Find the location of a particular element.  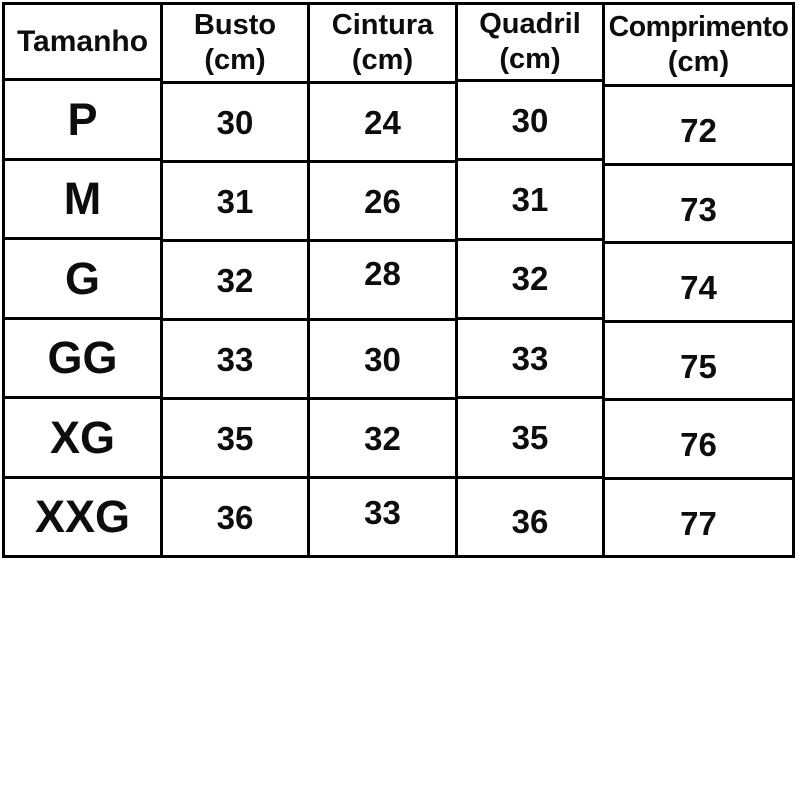

measurement-value: 77 is located at coordinates (698, 523).